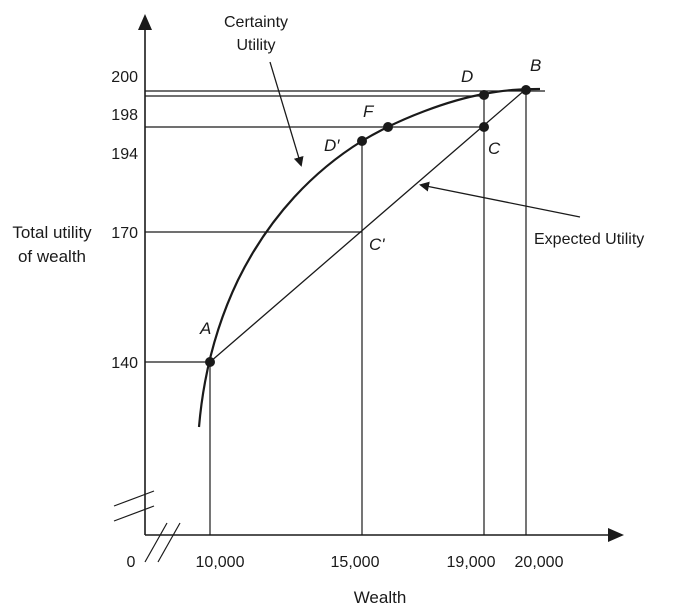 The height and width of the screenshot is (614, 675). What do you see at coordinates (220, 562) in the screenshot?
I see `x-tick-10000: 10,000` at bounding box center [220, 562].